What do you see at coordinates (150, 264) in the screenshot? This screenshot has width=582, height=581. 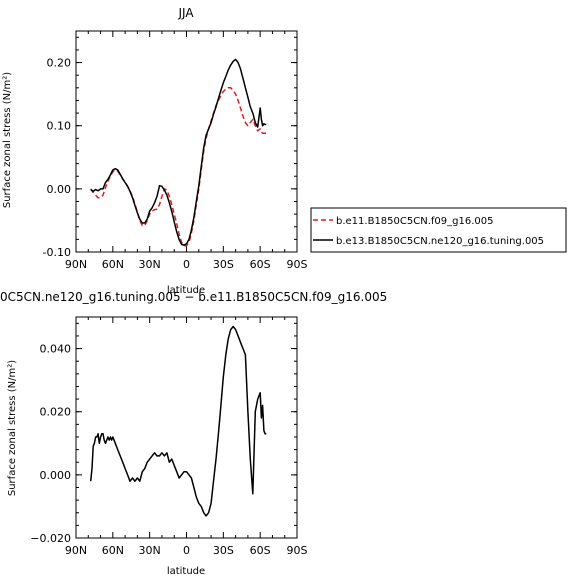 I see `top-chart-xtick-label: 30N` at bounding box center [150, 264].